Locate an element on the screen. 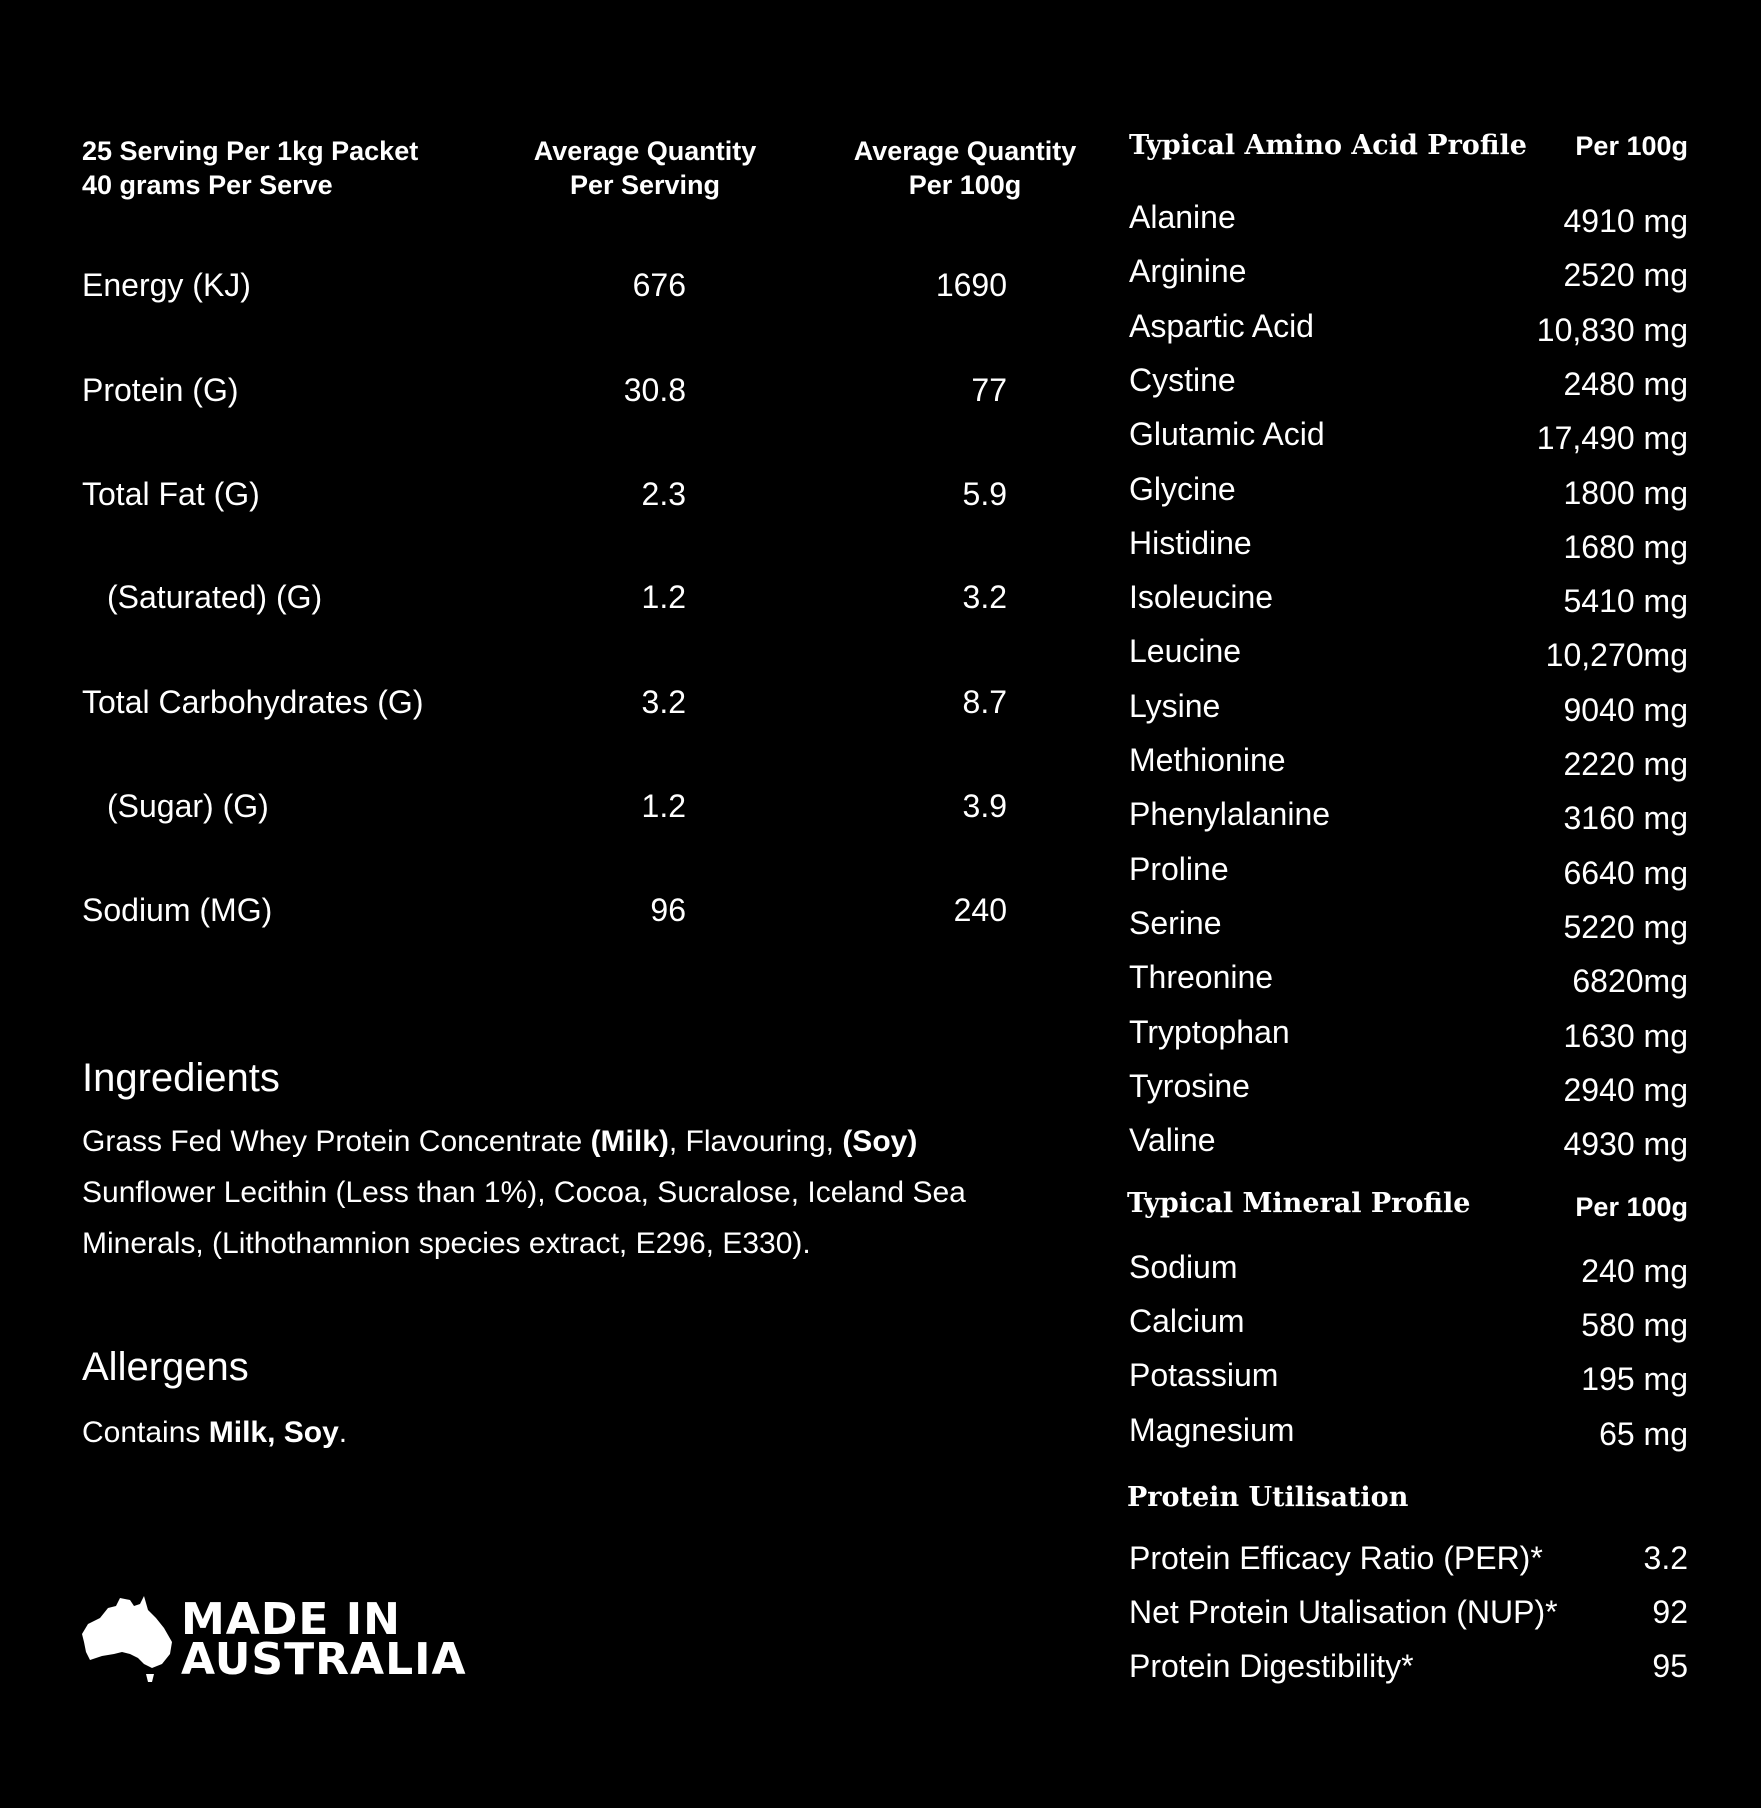 This screenshot has width=1761, height=1808. list-item-name: Tyrosine is located at coordinates (1189, 1086).